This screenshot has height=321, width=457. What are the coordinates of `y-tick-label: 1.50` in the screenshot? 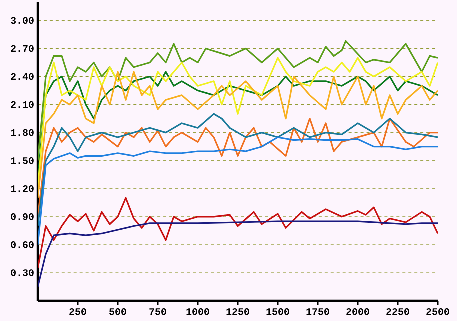 It's located at (22, 160).